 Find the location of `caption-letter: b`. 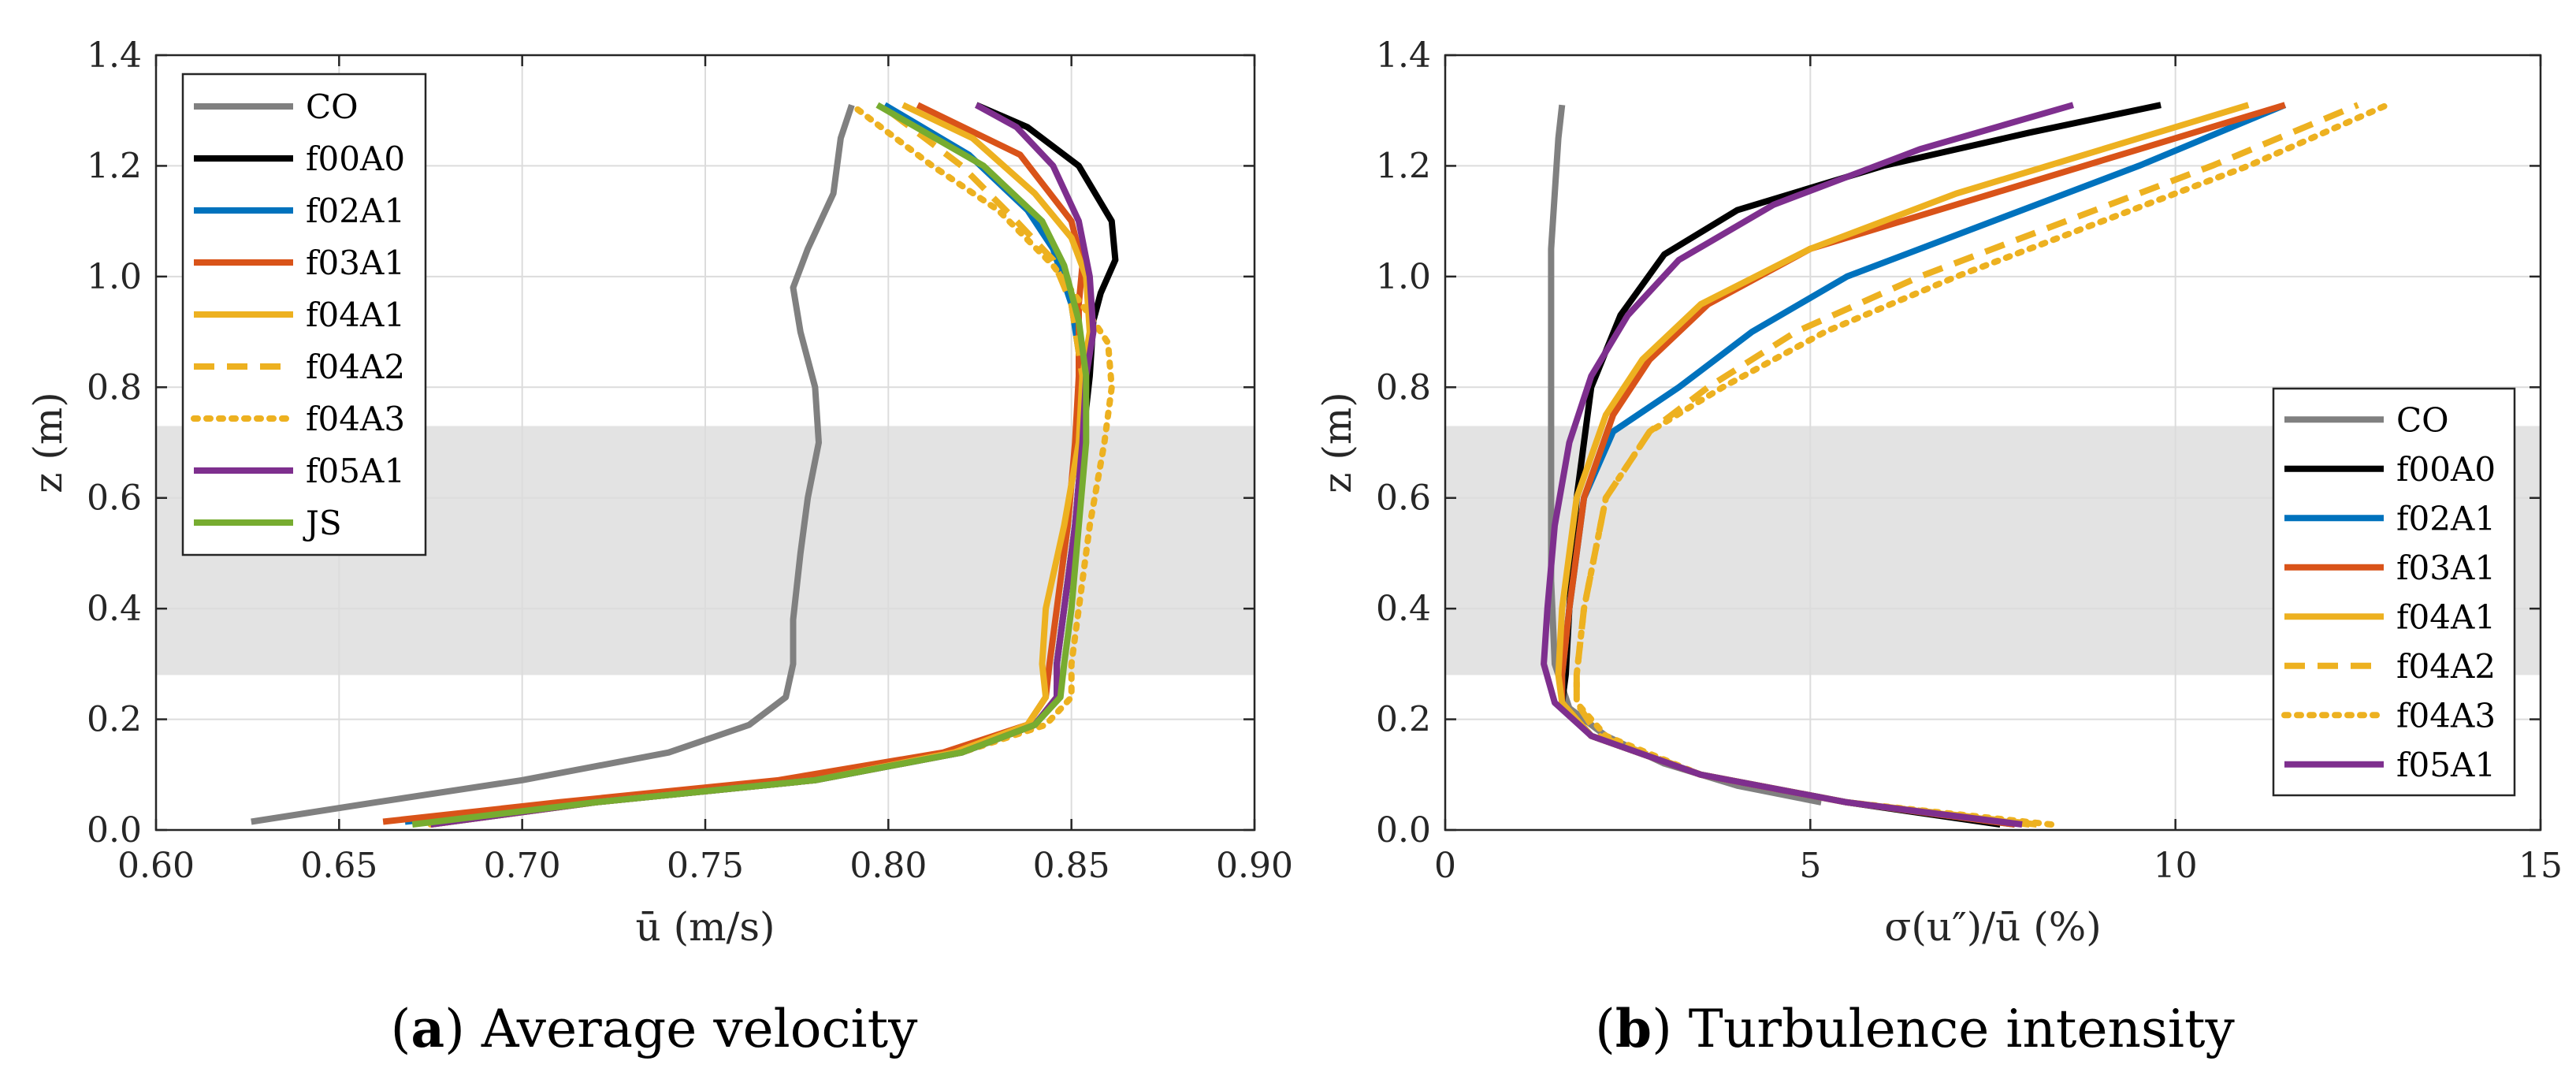

caption-letter: b is located at coordinates (1633, 1028).